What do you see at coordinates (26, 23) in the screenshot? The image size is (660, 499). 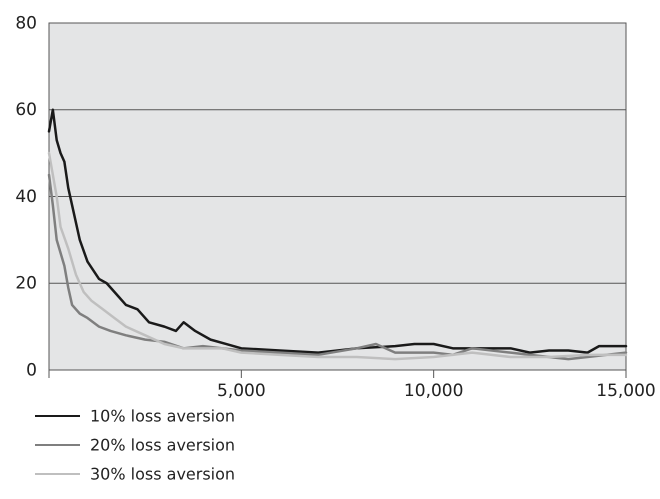 I see `y-tick-label: 80` at bounding box center [26, 23].